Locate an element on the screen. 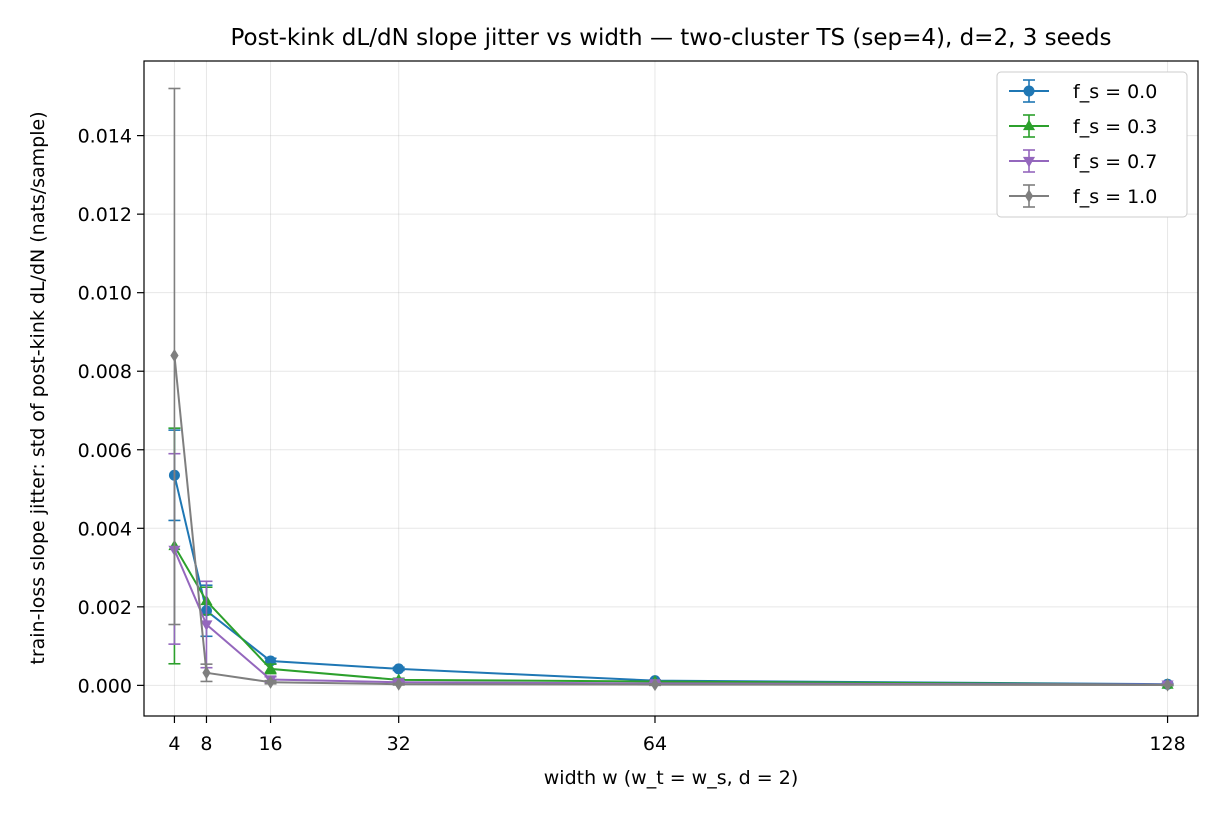  x-tick-label: 128 is located at coordinates (1167, 744).